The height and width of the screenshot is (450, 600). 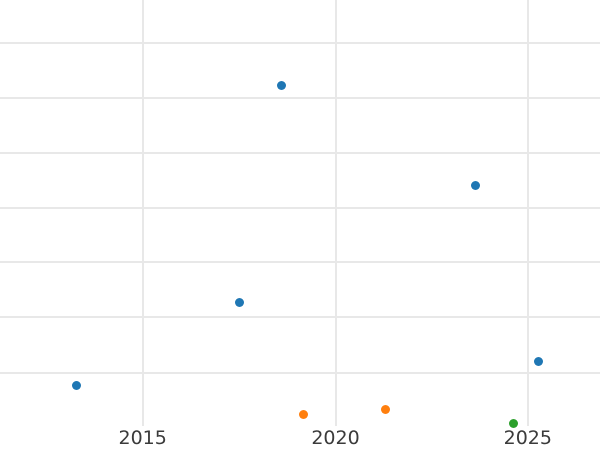 I want to click on x-tick-label-2015: 2015, so click(x=142, y=438).